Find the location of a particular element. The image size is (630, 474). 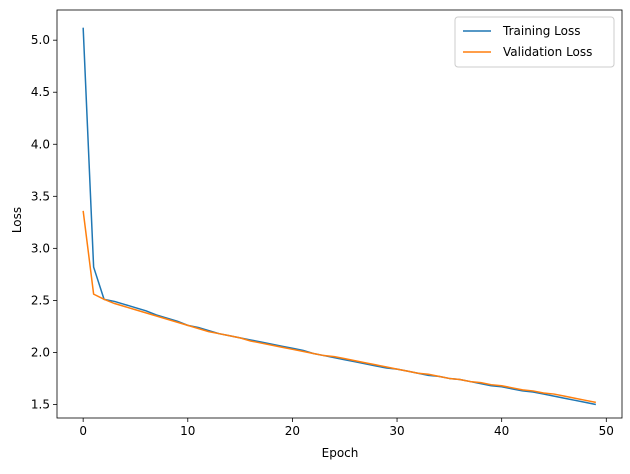

x-tick-label: 0 is located at coordinates (83, 431).